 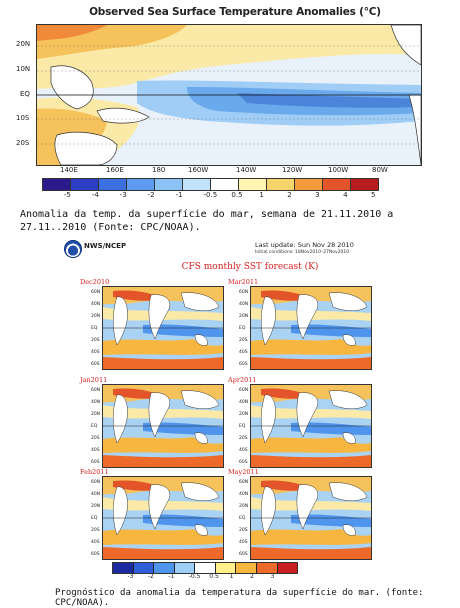 What do you see at coordinates (67, 195) in the screenshot?
I see `colorbar-tick-label: -5` at bounding box center [67, 195].